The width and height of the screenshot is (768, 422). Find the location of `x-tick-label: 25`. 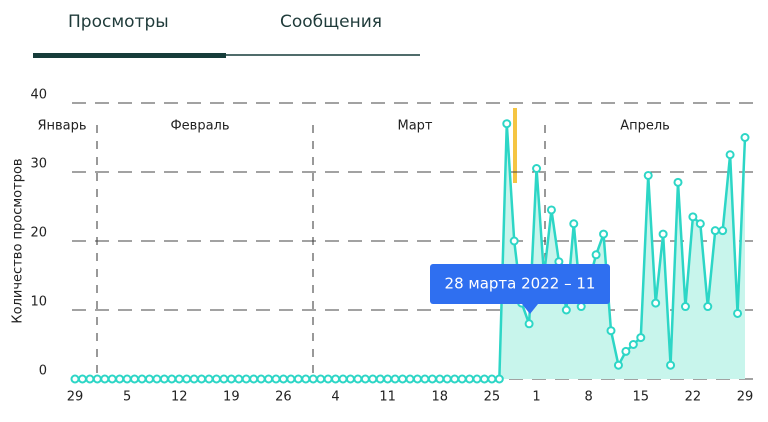

x-tick-label: 25 is located at coordinates (492, 397).